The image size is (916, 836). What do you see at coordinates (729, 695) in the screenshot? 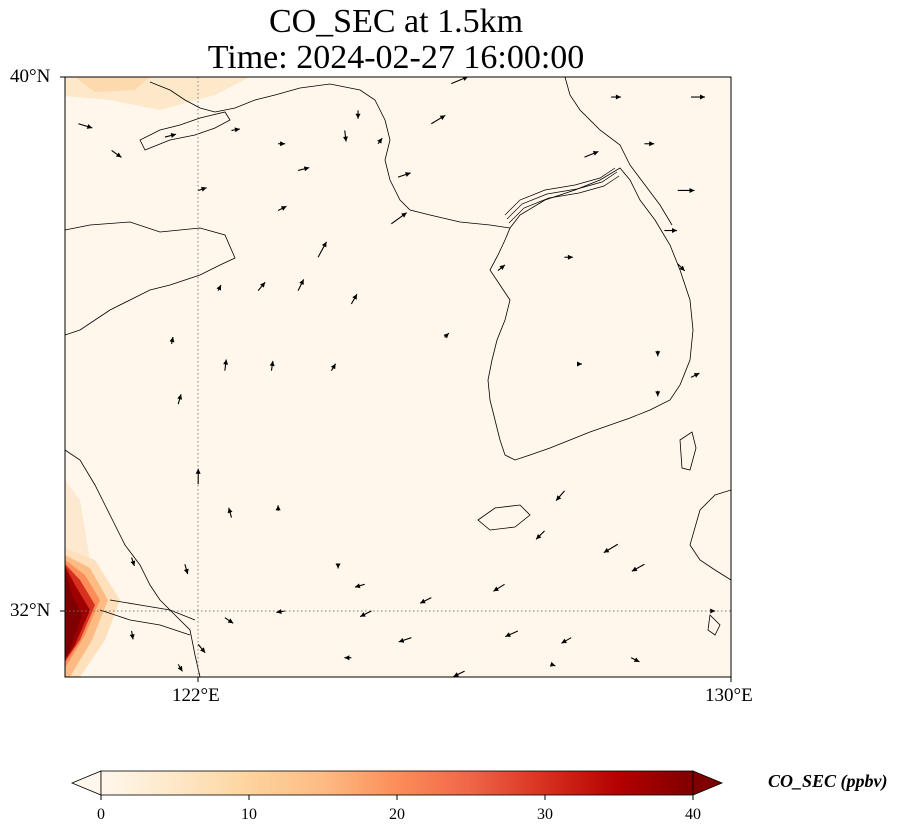
I see `lon-label-130: 130°E` at bounding box center [729, 695].